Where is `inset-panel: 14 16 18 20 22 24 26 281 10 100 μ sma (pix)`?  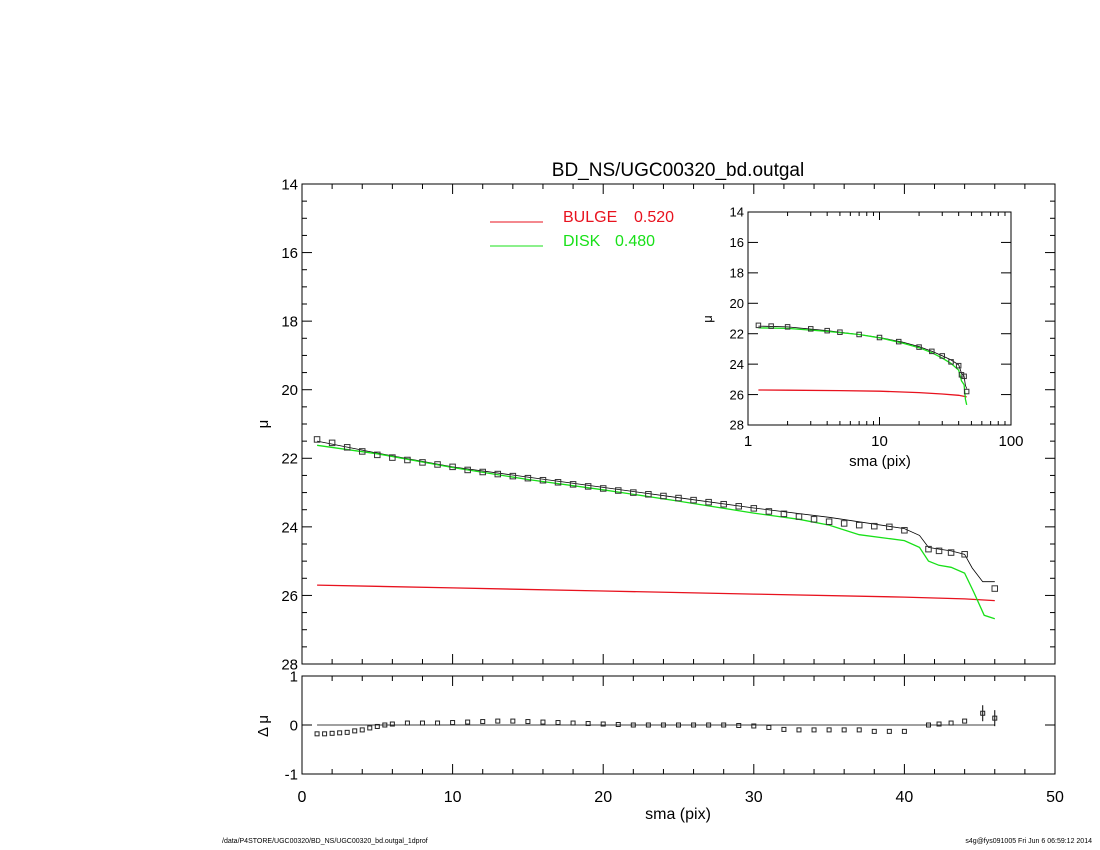 inset-panel: 14 16 18 20 22 24 26 281 10 100 μ sma (pix) is located at coordinates (862, 337).